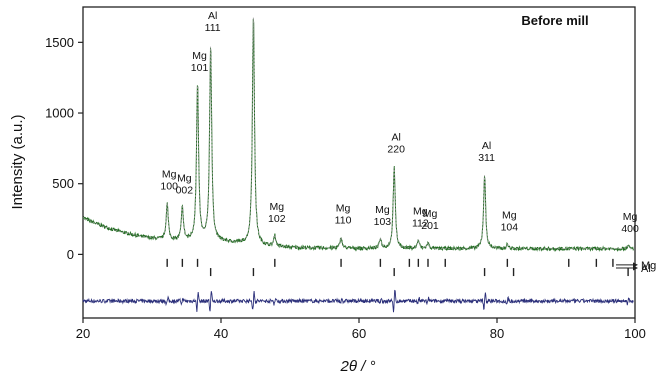  I want to click on x-tick-label: 100, so click(635, 333).